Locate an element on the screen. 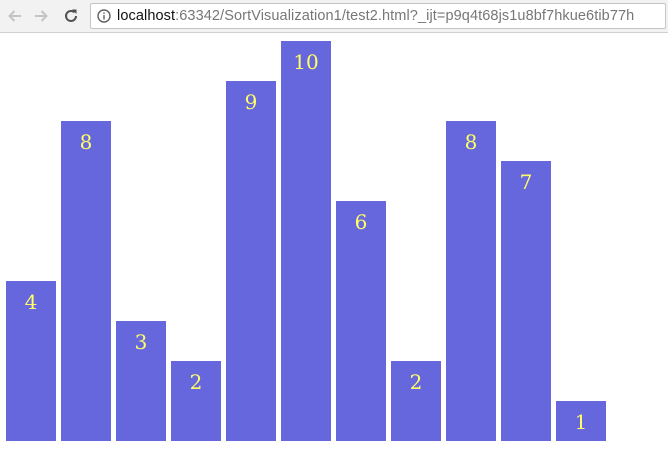 The width and height of the screenshot is (668, 463). bar-label-1: 4 is located at coordinates (31, 302).